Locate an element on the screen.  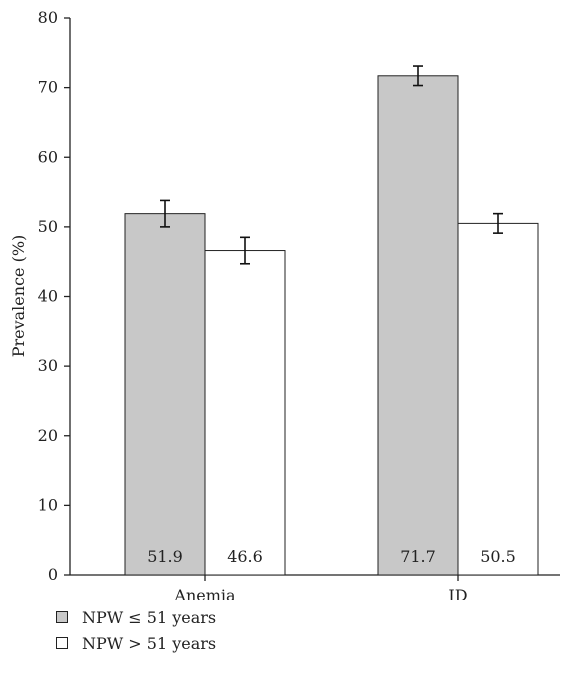
y-tick-label: 0 is located at coordinates (53, 574).